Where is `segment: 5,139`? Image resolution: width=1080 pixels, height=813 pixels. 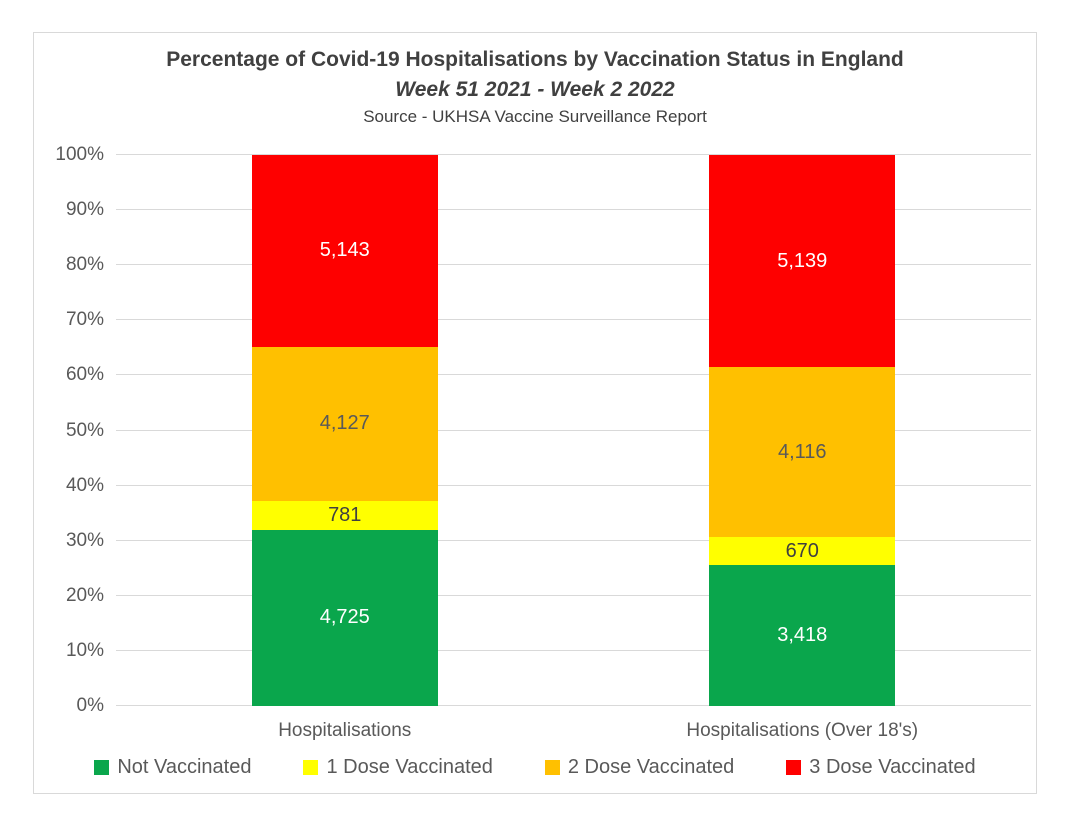
segment: 5,139 is located at coordinates (802, 261).